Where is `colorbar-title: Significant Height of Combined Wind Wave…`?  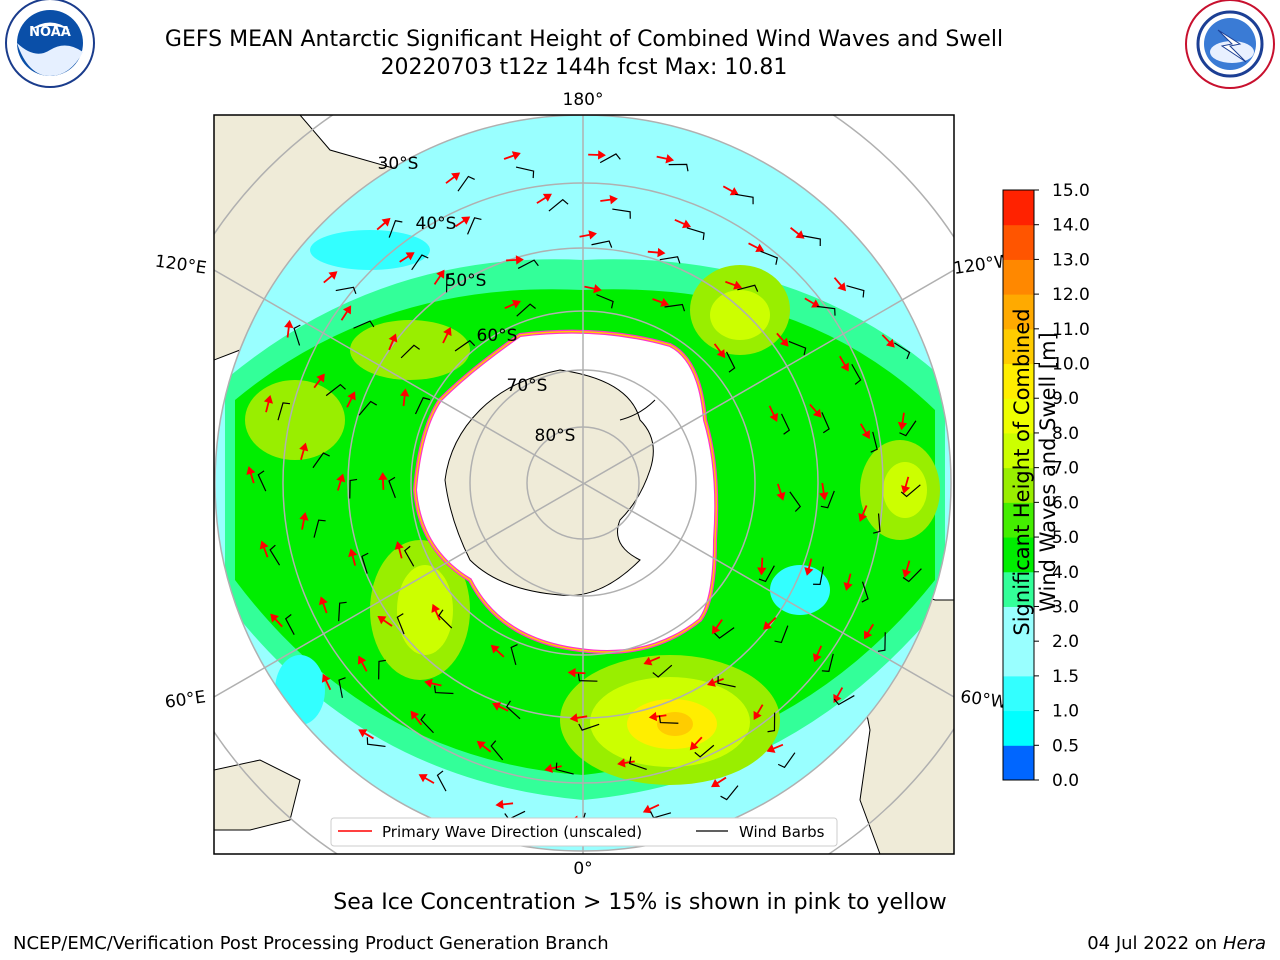
colorbar-title: Significant Height of Combined Wind Wave… is located at coordinates (1035, 472).